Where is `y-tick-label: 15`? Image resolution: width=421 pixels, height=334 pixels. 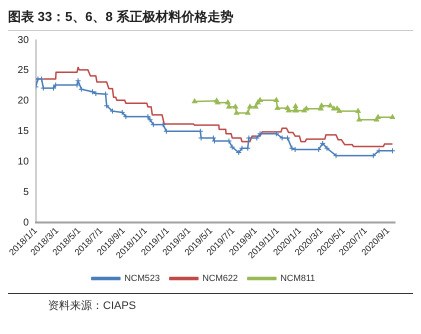 y-tick-label: 15 is located at coordinates (24, 132).